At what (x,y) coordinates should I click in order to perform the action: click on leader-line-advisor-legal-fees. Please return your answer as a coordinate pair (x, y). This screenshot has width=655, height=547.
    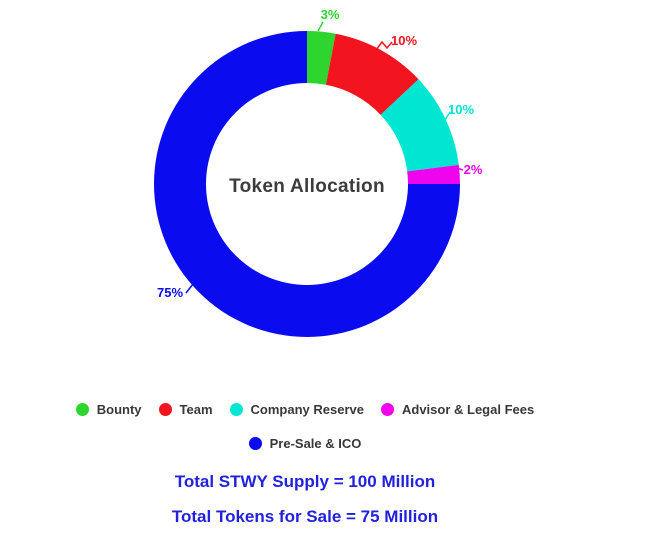
    Looking at the image, I should click on (457, 170).